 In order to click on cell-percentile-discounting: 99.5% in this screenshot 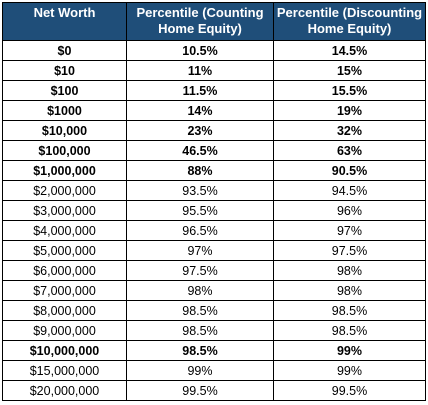, I will do `click(349, 390)`.